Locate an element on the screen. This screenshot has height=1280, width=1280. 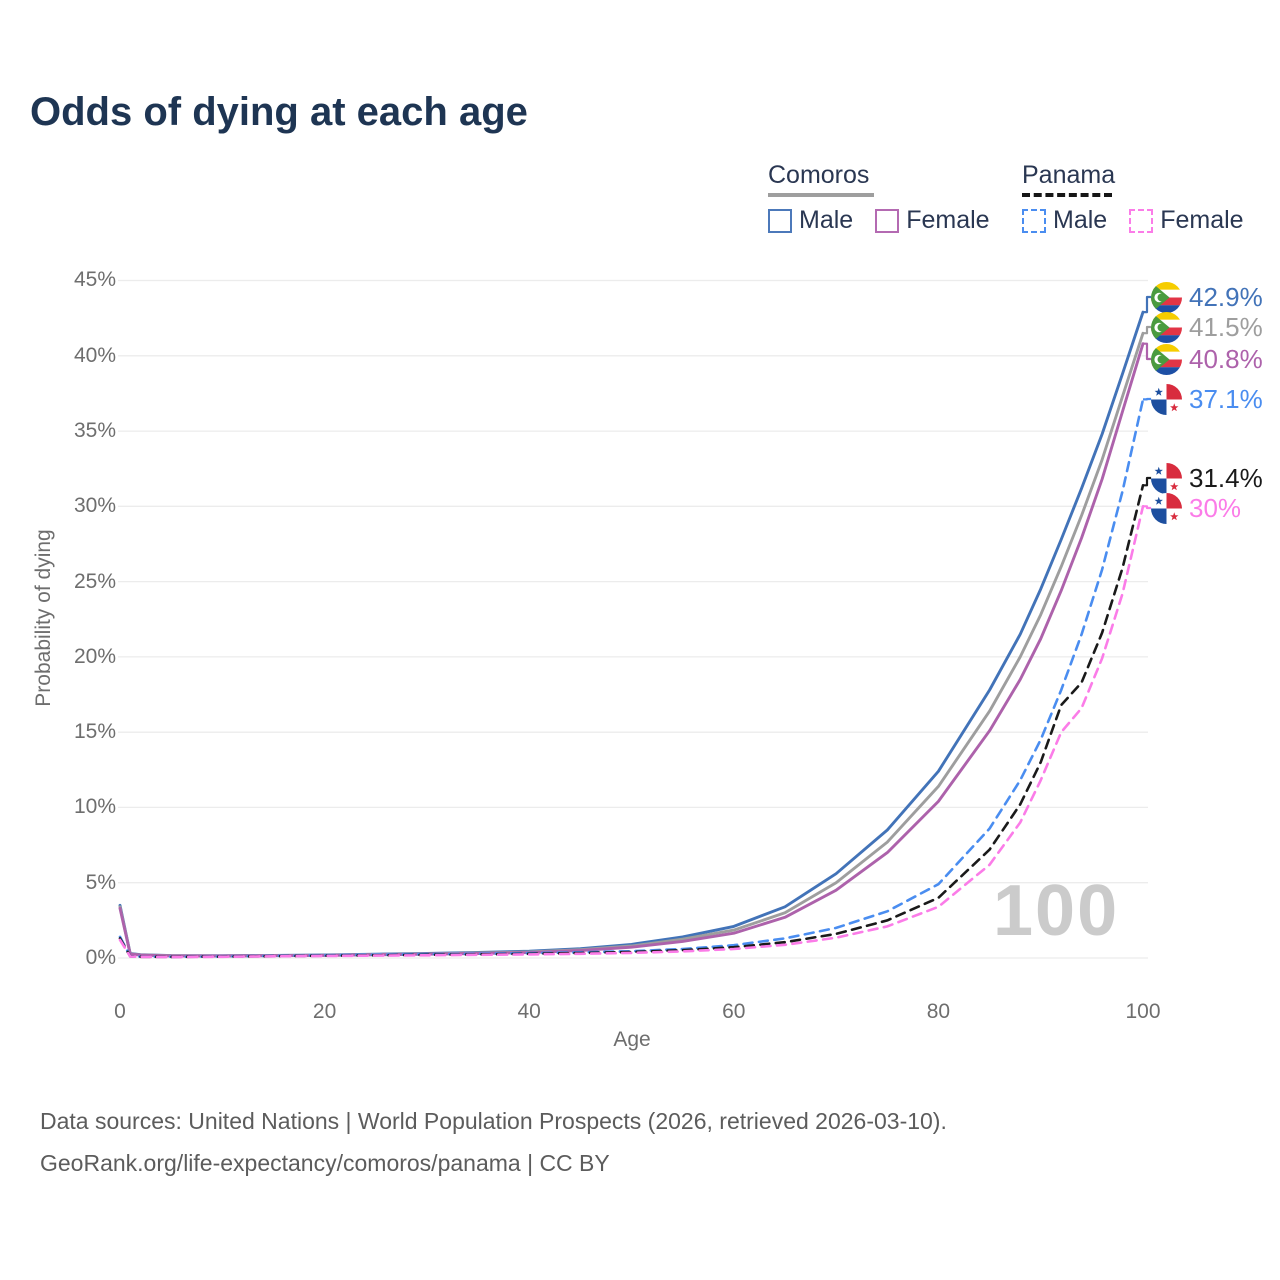
x-axis-title: Age is located at coordinates (632, 1039).